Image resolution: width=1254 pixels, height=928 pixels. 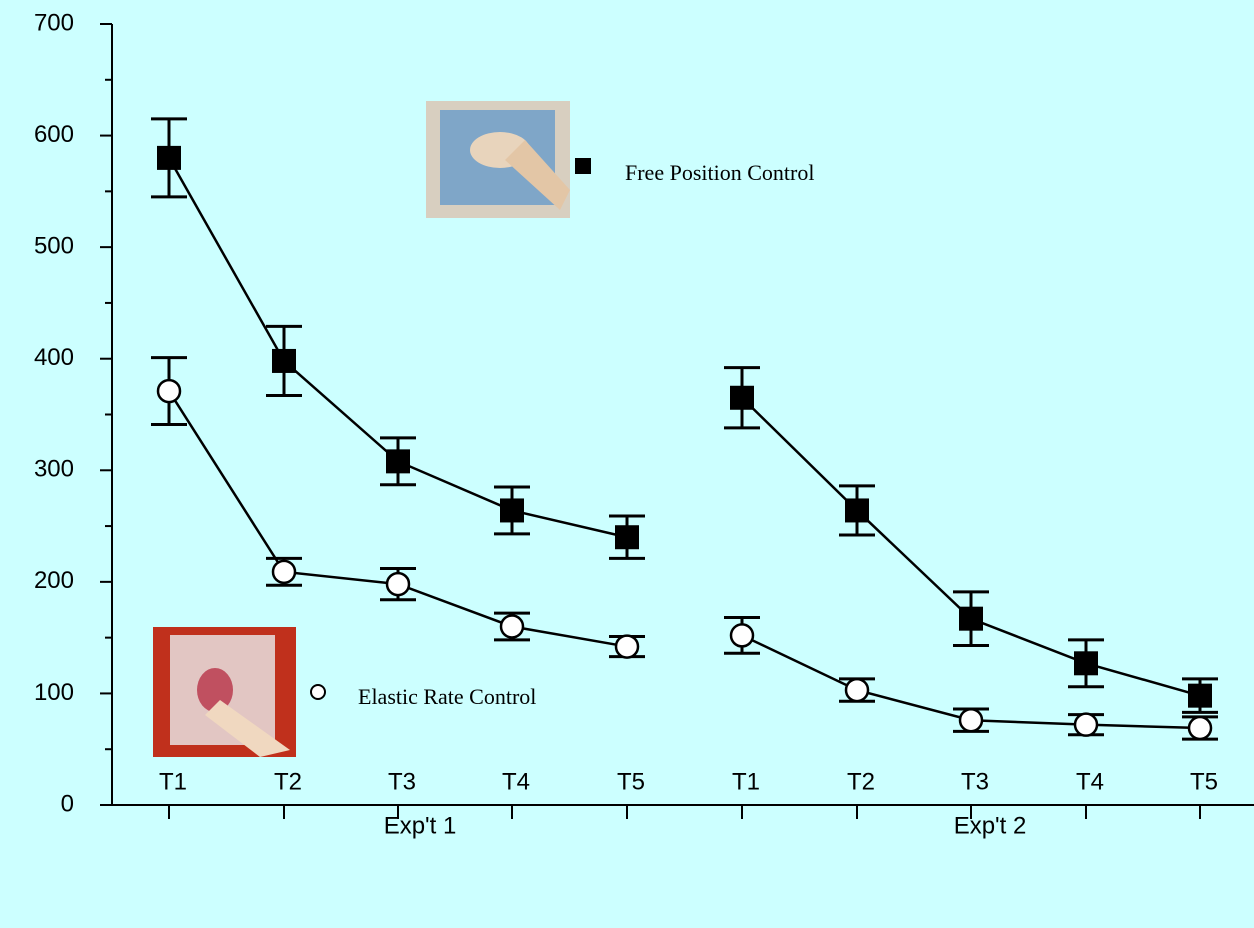 I want to click on y-tick-label: 700, so click(x=54, y=22).